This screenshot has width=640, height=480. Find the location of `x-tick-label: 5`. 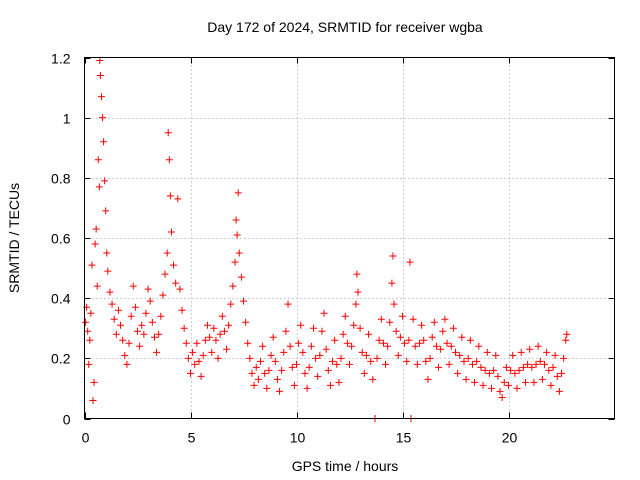

x-tick-label: 5 is located at coordinates (192, 438).